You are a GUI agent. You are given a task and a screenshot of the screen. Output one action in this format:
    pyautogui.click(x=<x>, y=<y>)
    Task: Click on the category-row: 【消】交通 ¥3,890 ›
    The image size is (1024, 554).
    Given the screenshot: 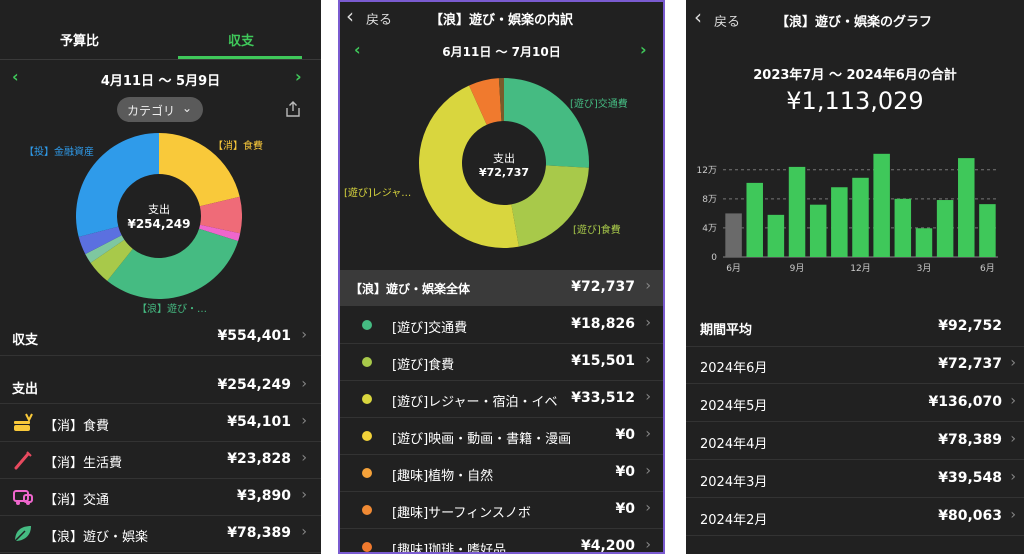 What is the action you would take?
    pyautogui.click(x=160, y=497)
    